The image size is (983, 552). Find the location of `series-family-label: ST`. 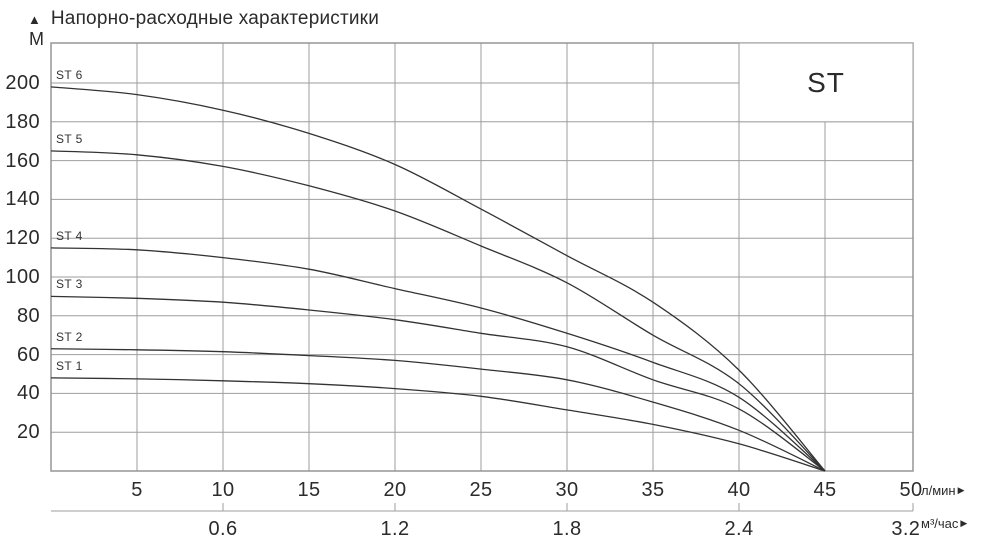

series-family-label: ST is located at coordinates (826, 82).